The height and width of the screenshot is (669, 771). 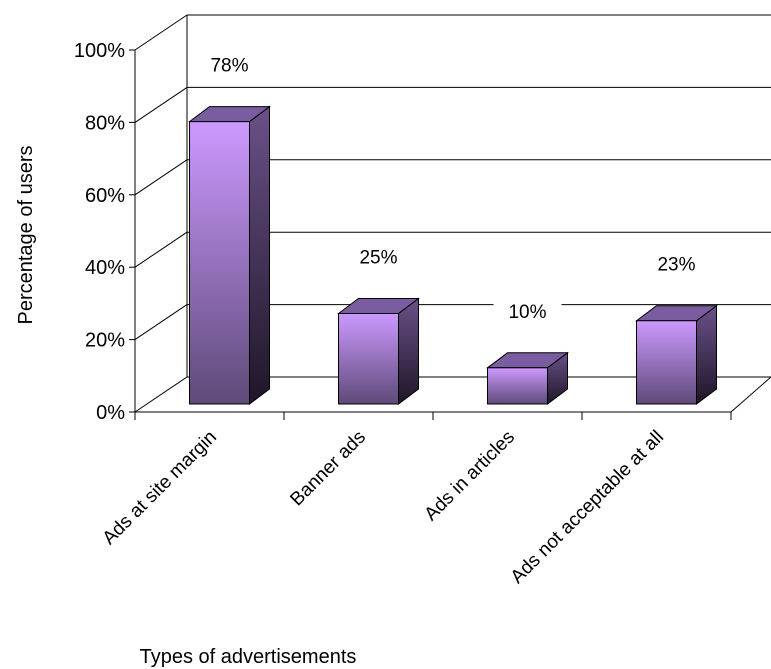 I want to click on data-label: 23%, so click(x=676, y=265).